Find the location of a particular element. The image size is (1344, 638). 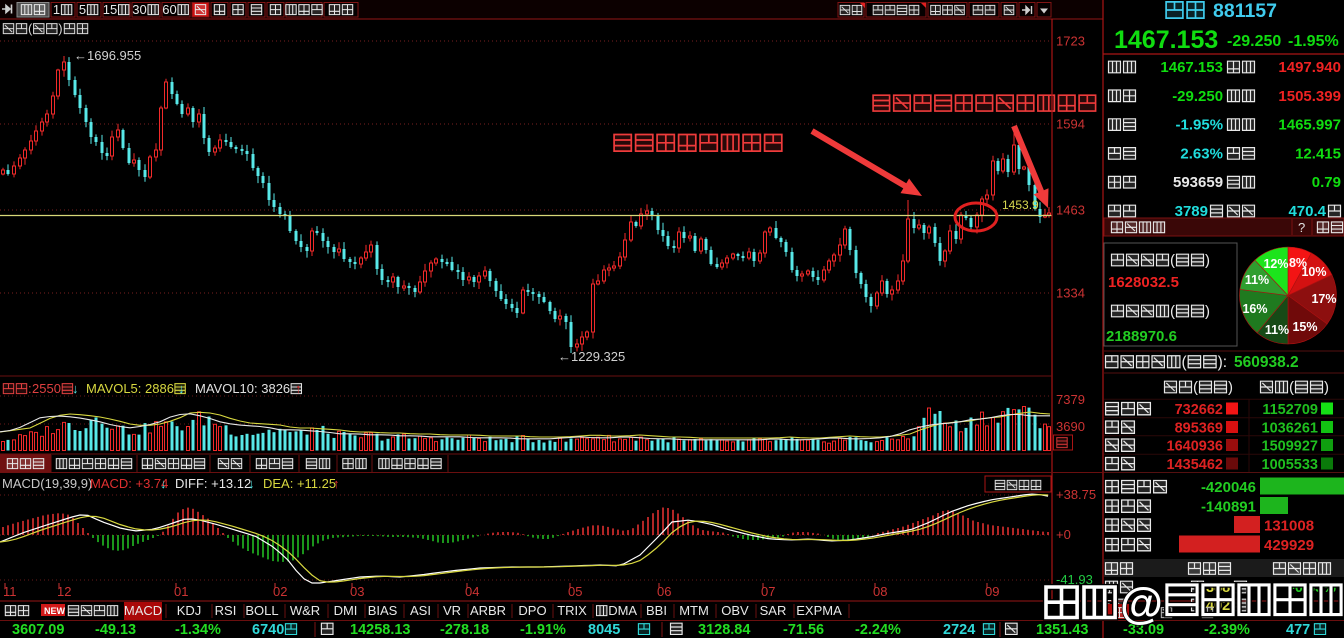

svg-text: 12 is located at coordinates (64, 591).